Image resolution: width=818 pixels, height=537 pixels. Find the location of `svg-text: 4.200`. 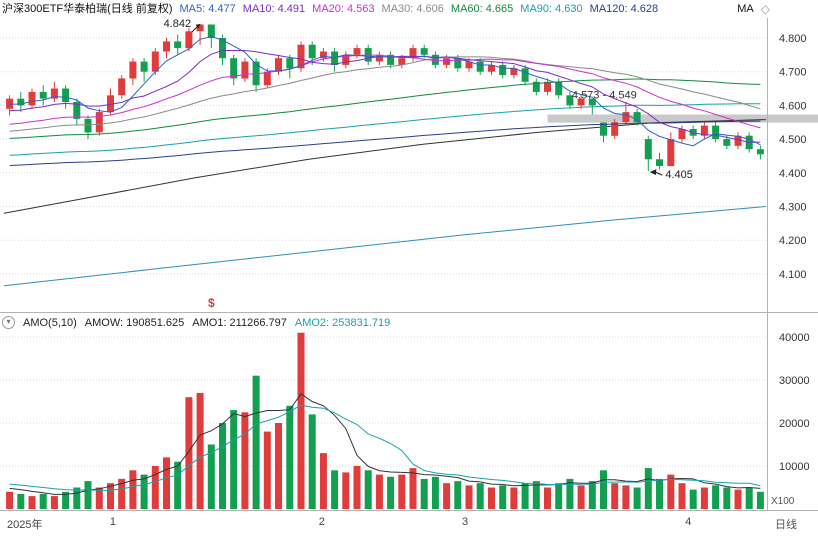

svg-text: 4.200 is located at coordinates (793, 241).